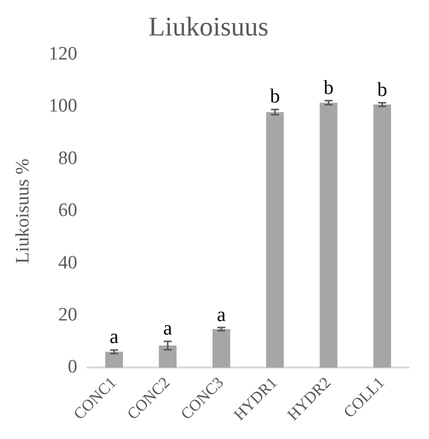 This screenshot has height=439, width=429. I want to click on y-tick-label: 80, so click(68, 158).